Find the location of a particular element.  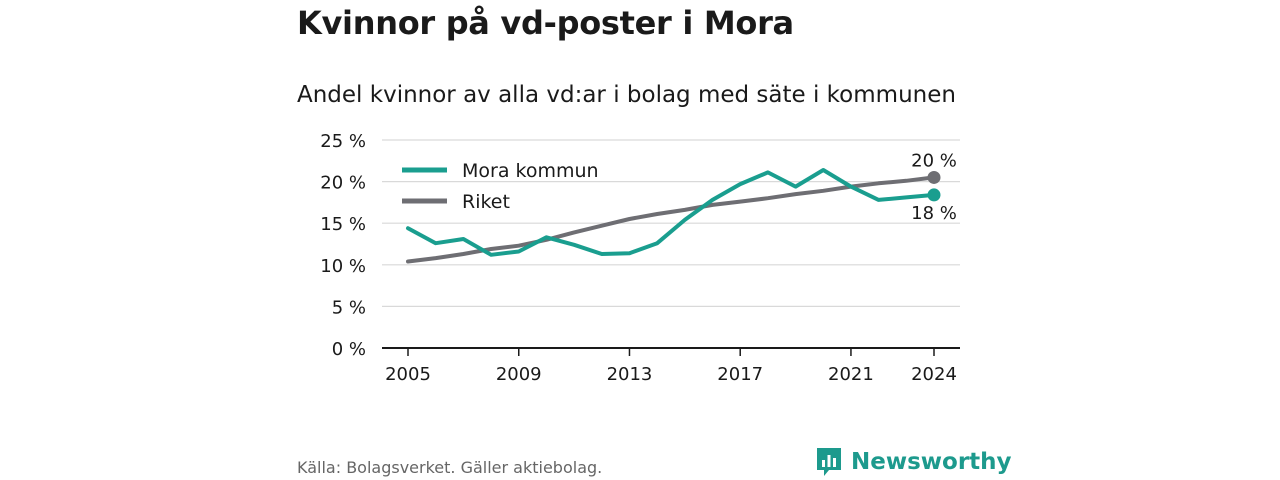

x-tick-label: 2024 is located at coordinates (934, 374).